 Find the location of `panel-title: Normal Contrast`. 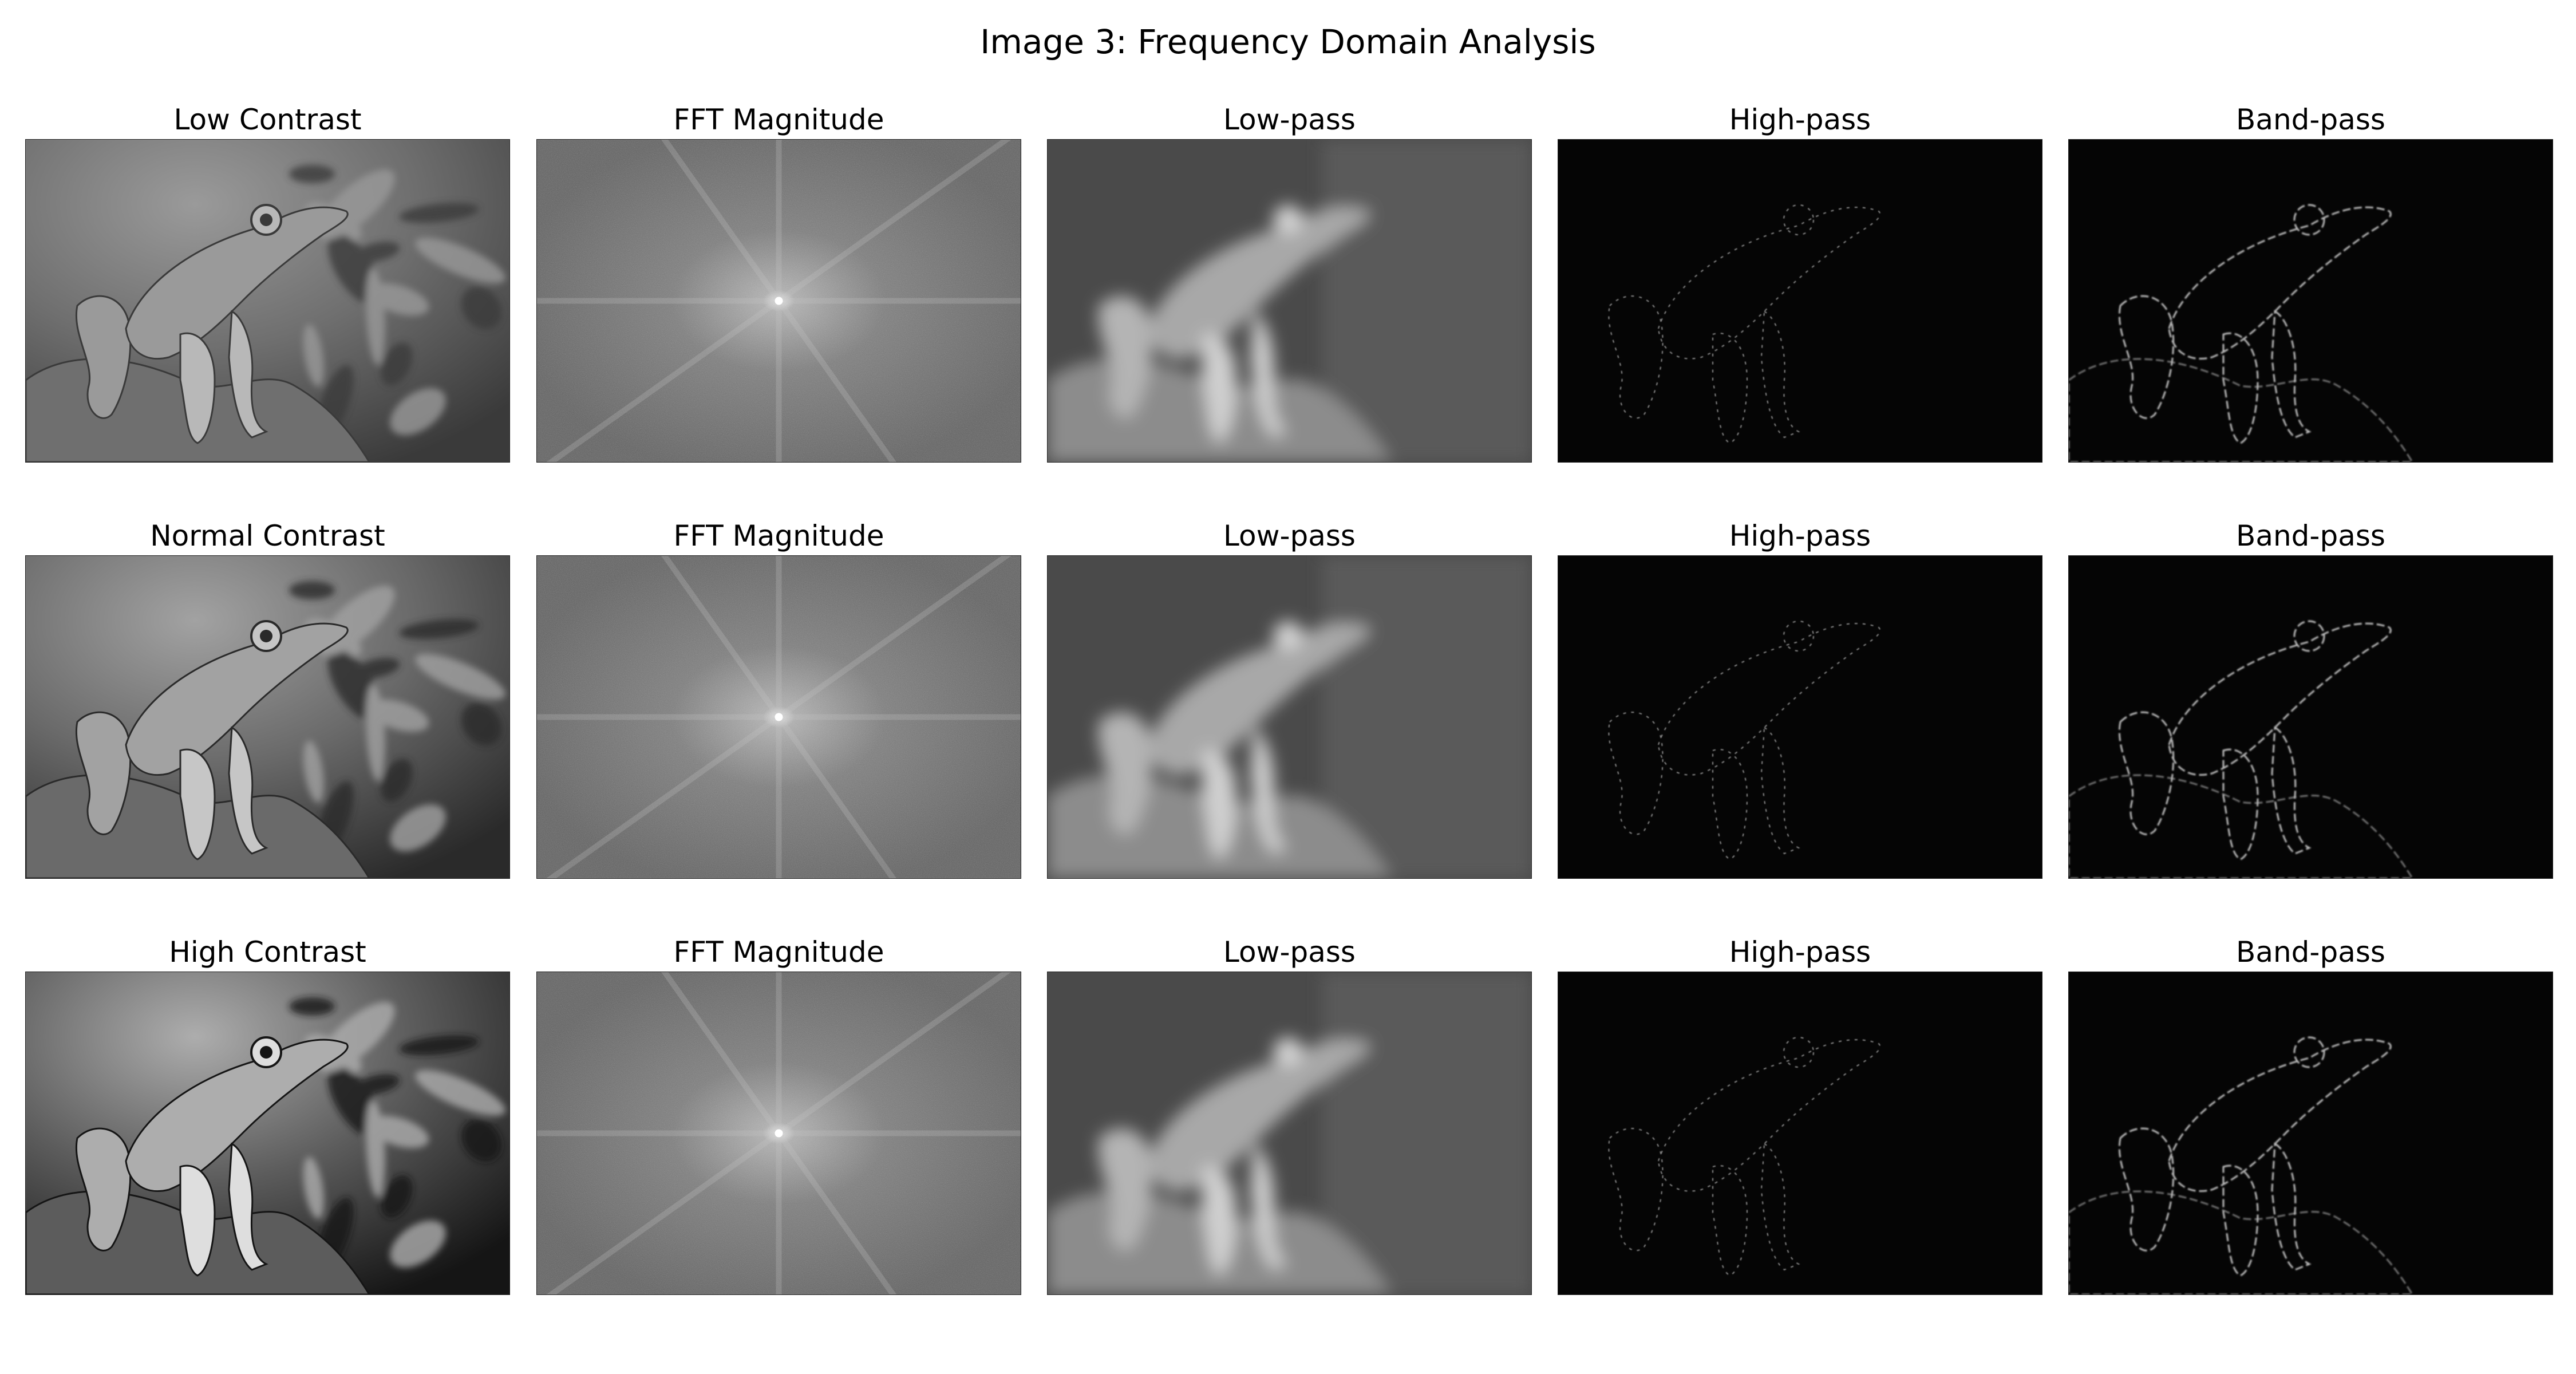

panel-title: Normal Contrast is located at coordinates (267, 535).